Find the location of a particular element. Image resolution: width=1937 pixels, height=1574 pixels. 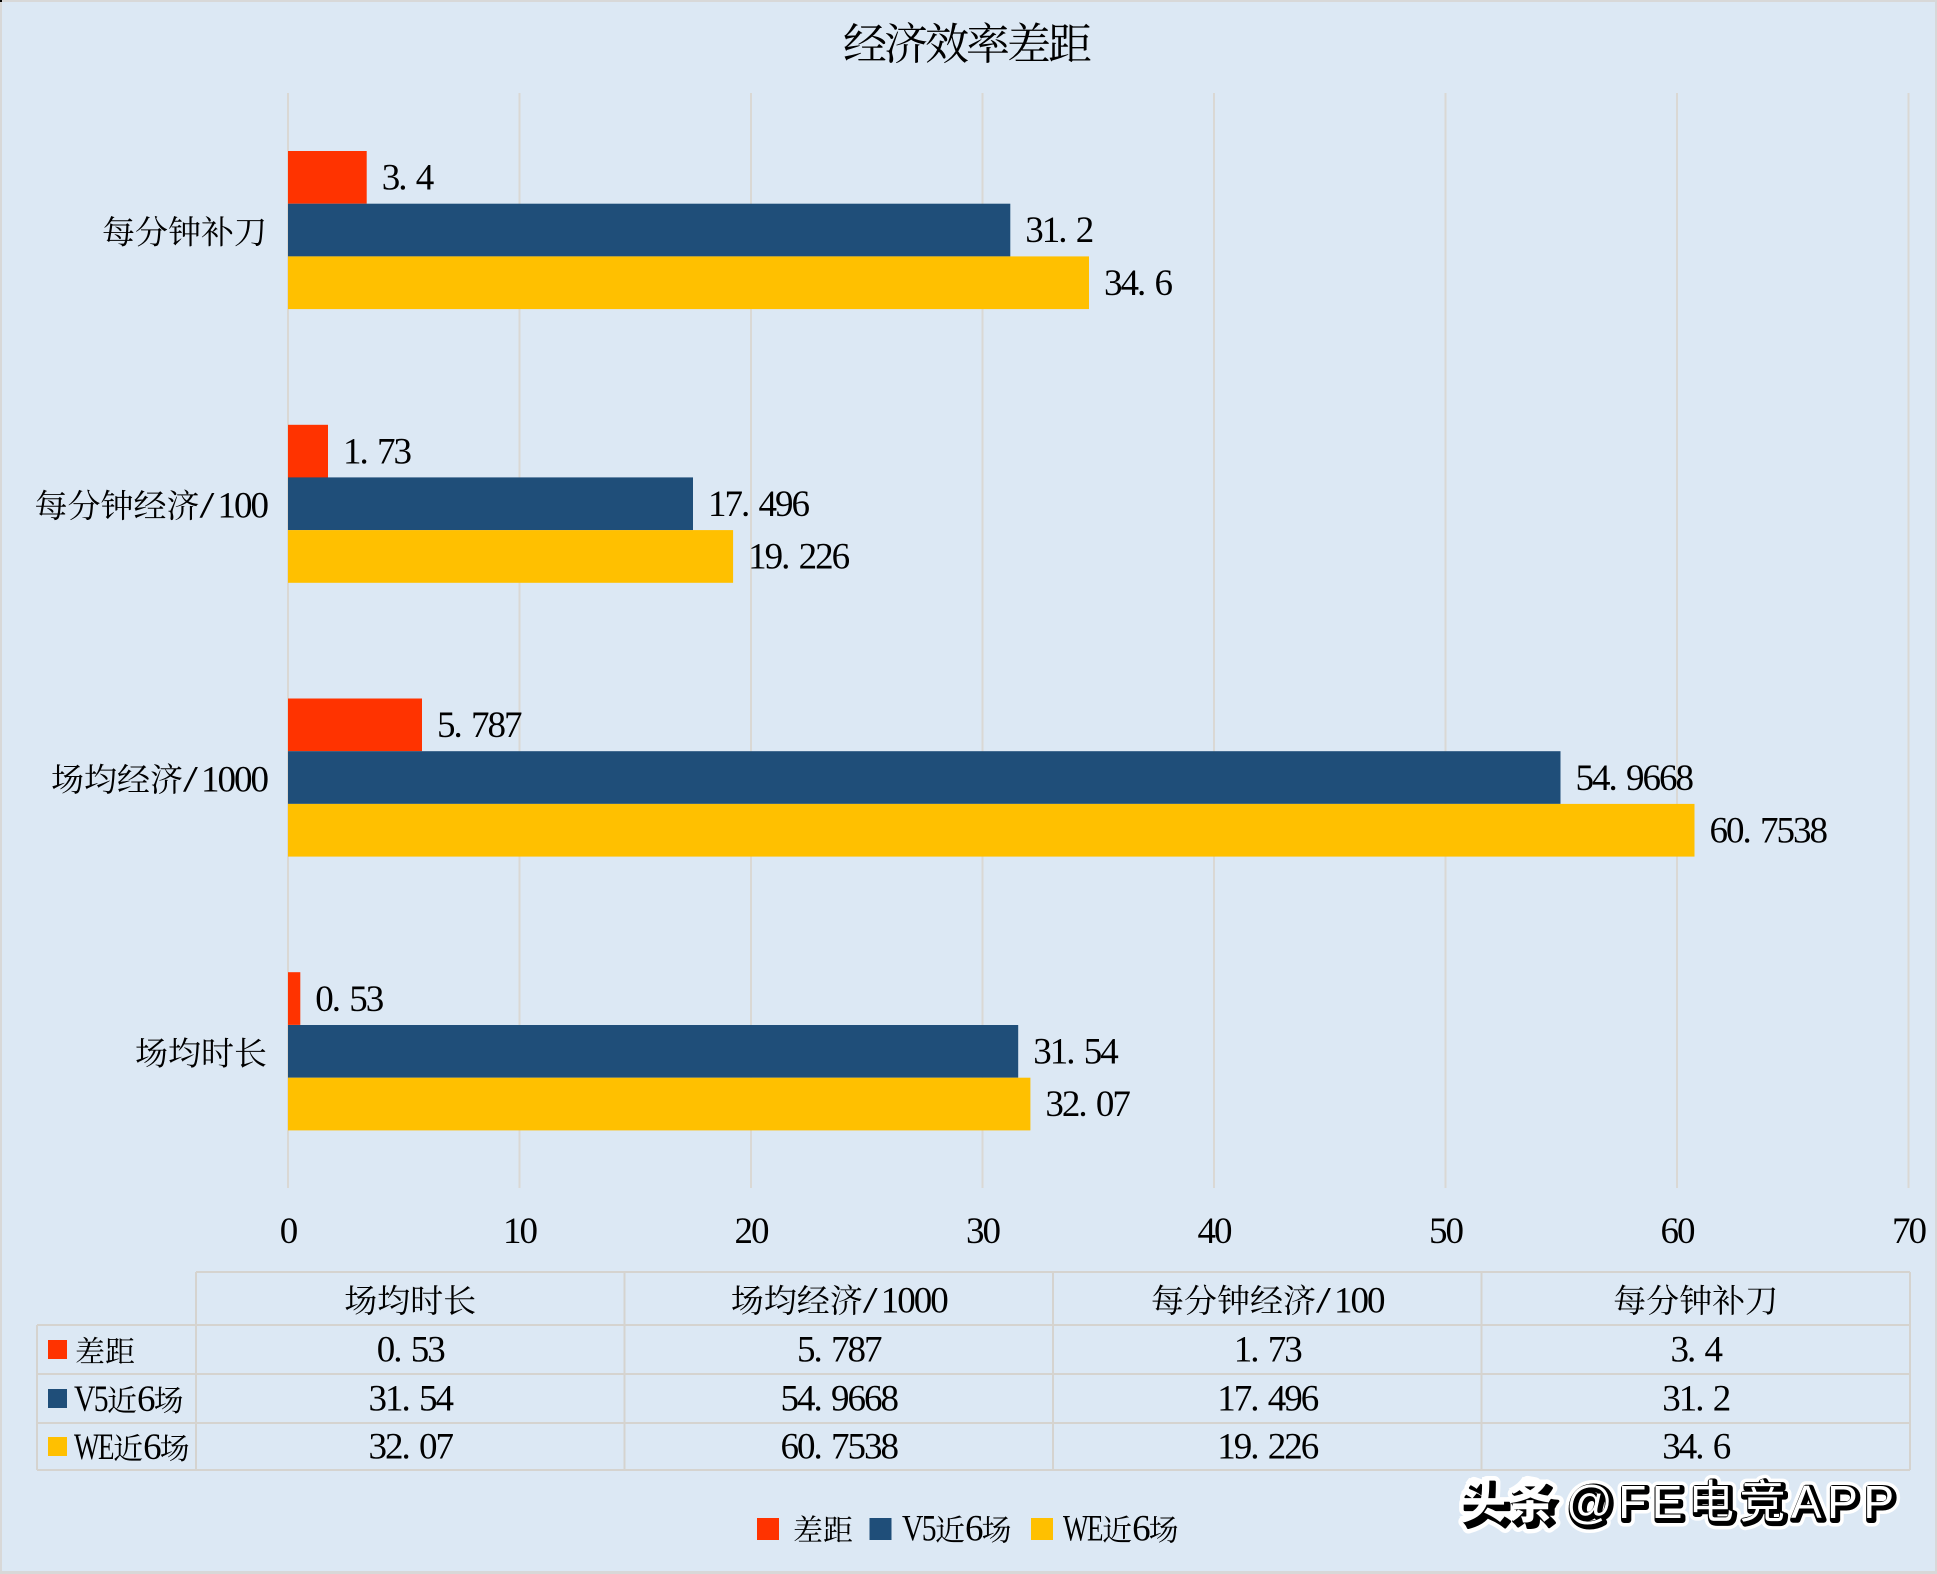

svg-text: 50 is located at coordinates (1446, 1231).